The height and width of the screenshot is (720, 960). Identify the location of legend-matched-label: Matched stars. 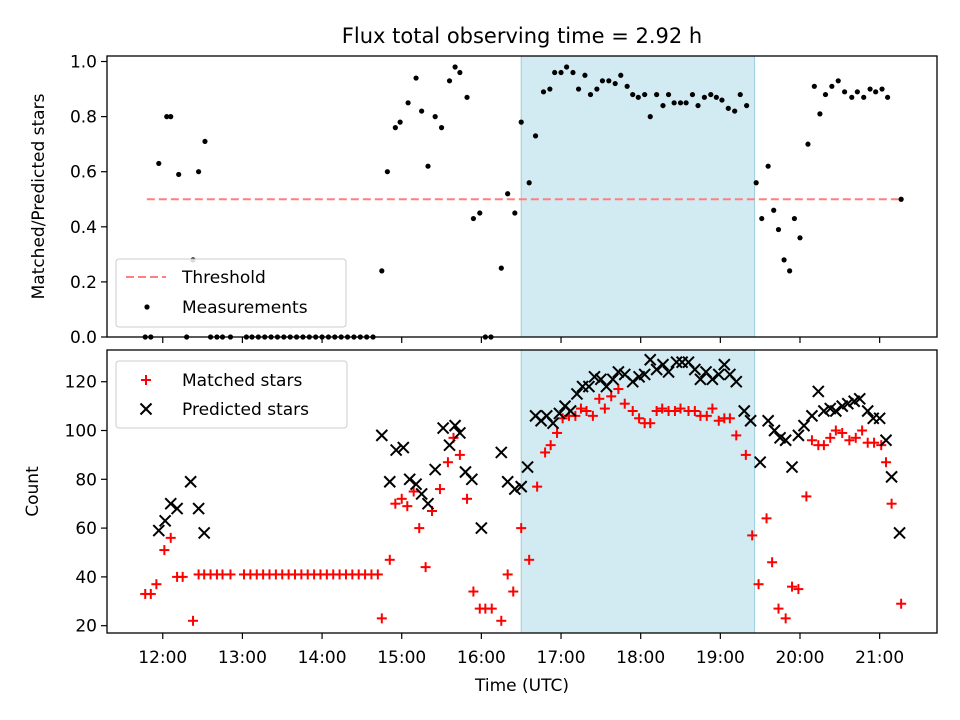
(242, 381).